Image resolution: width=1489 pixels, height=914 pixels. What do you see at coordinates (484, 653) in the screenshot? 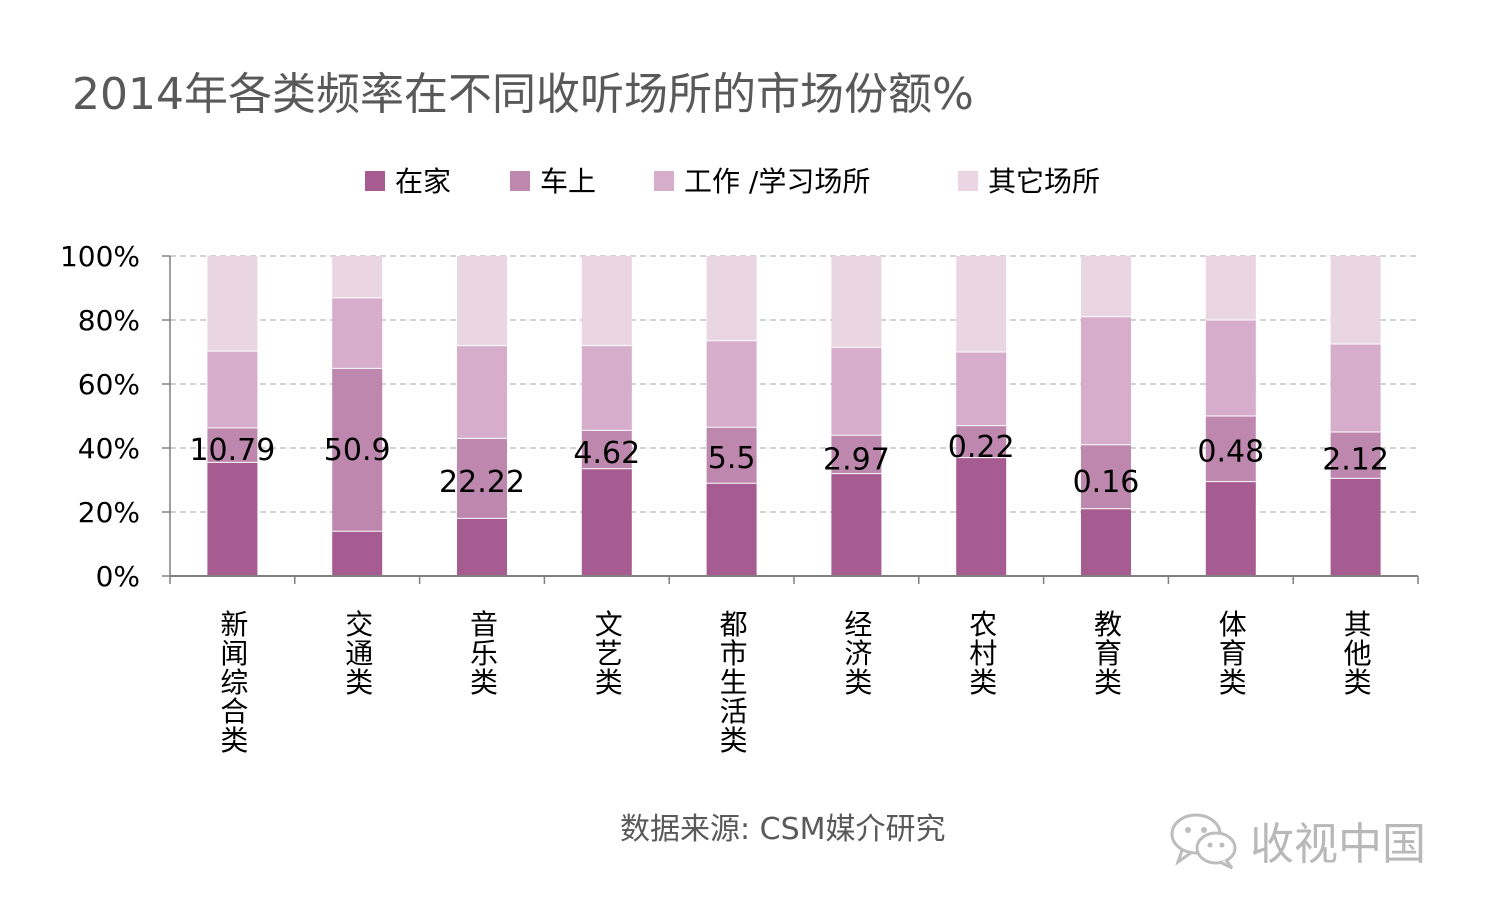
I see `x-tick-label: 音乐类音乐类` at bounding box center [484, 653].